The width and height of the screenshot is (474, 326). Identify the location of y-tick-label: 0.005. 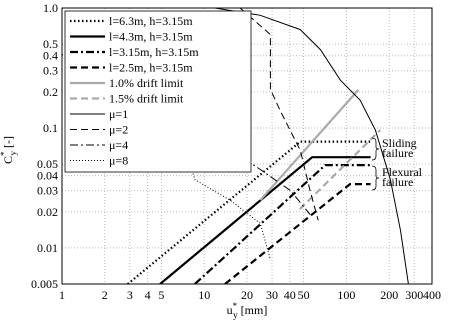
(44, 284).